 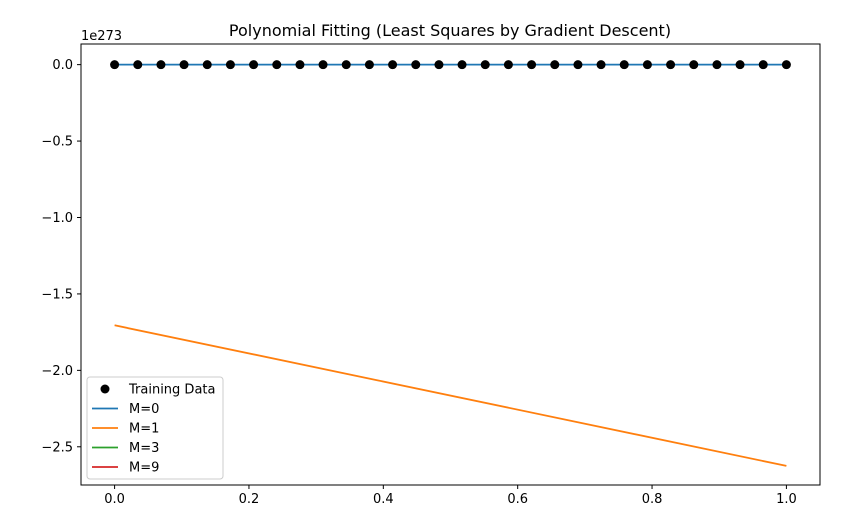 I want to click on legend: Training Data M=0 M=1 M=3 M=9, so click(x=155, y=428).